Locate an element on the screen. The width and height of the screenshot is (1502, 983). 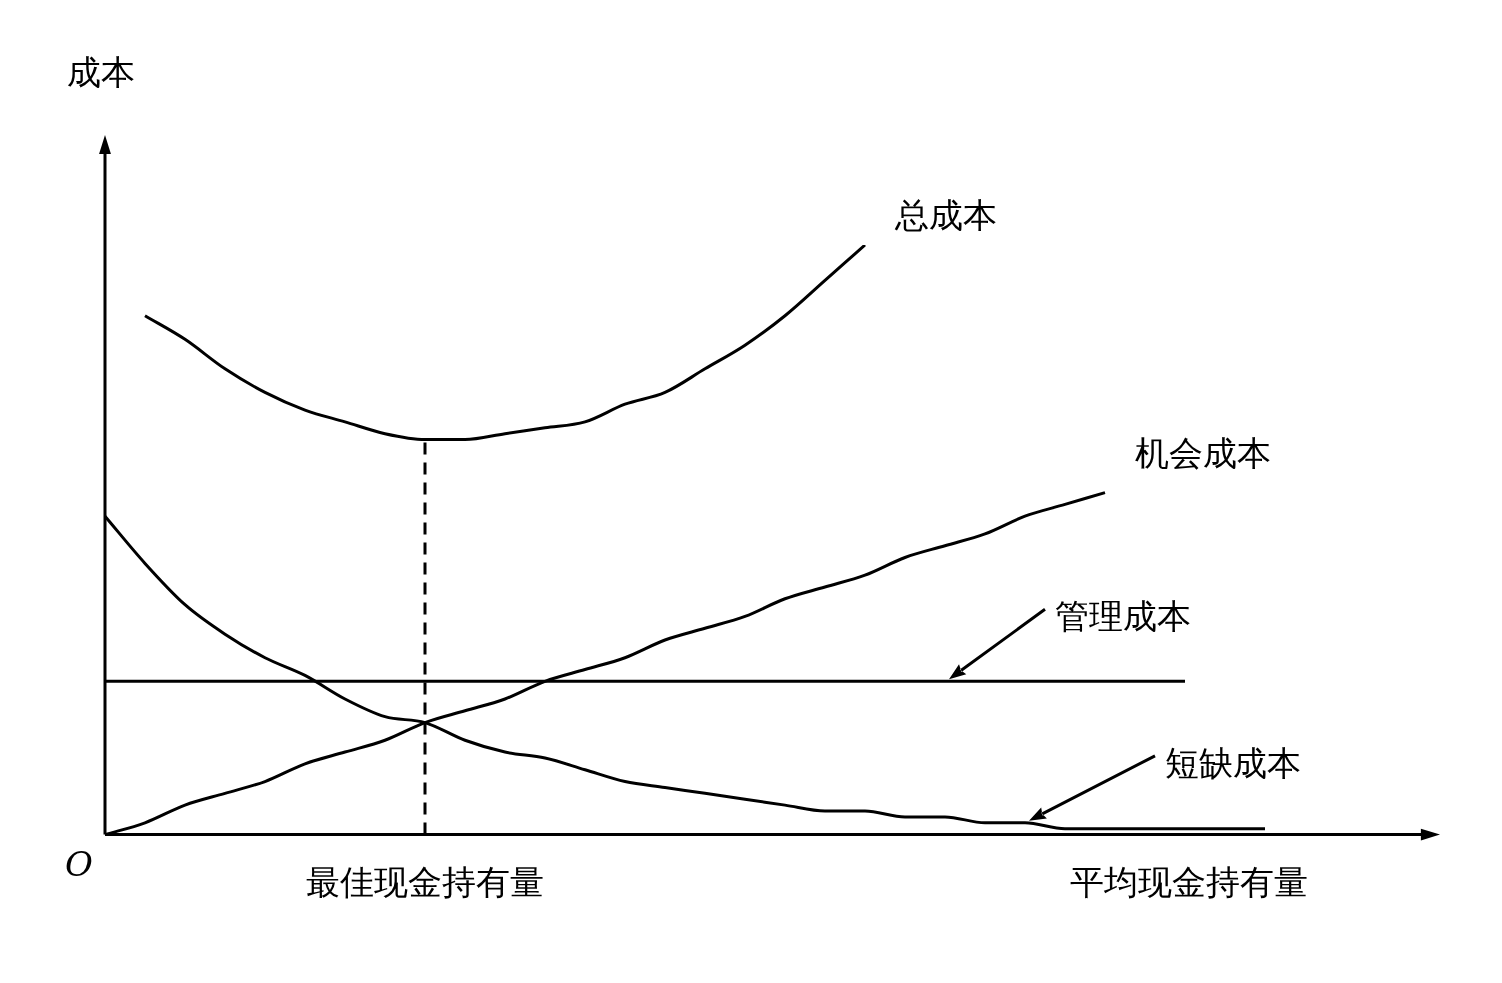
series-label: 管理成本 is located at coordinates (1123, 616).